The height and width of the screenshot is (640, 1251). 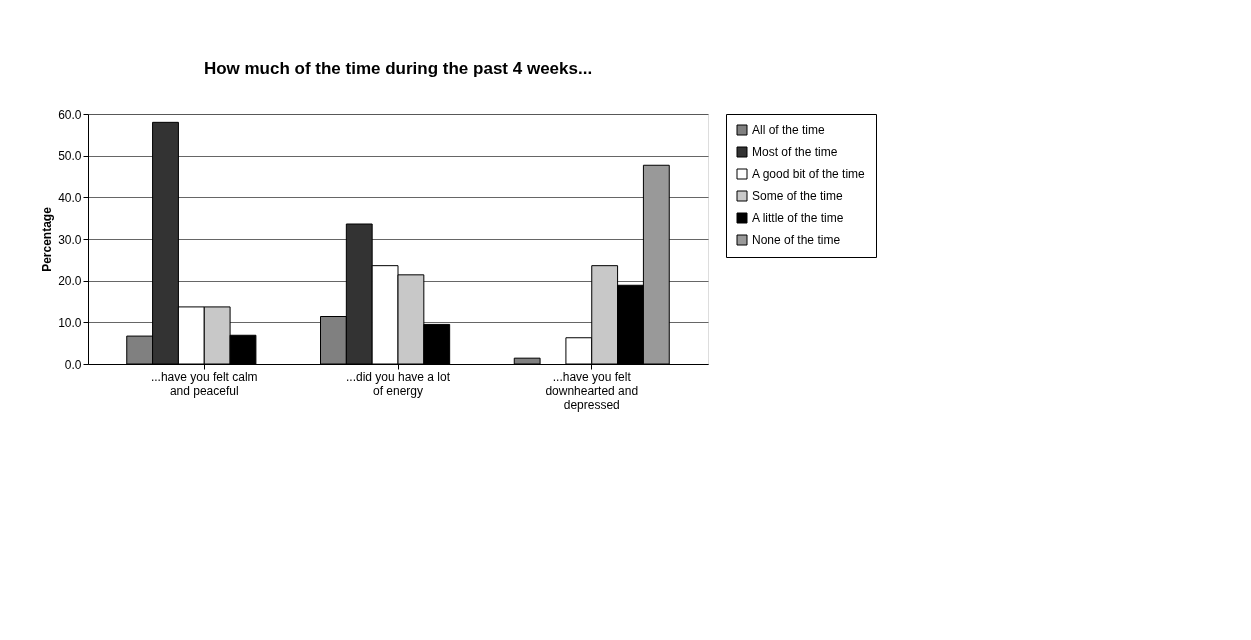 I want to click on legend-label: None of the time, so click(x=796, y=240).